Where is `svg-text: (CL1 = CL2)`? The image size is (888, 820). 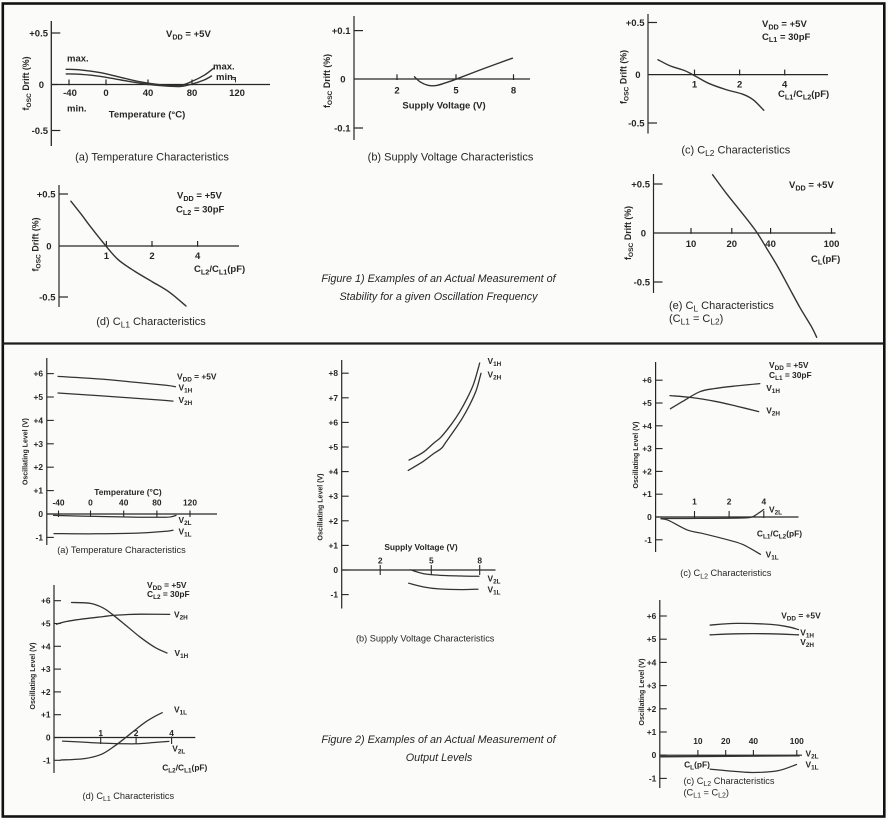
svg-text: (CL1 = CL2) is located at coordinates (696, 320).